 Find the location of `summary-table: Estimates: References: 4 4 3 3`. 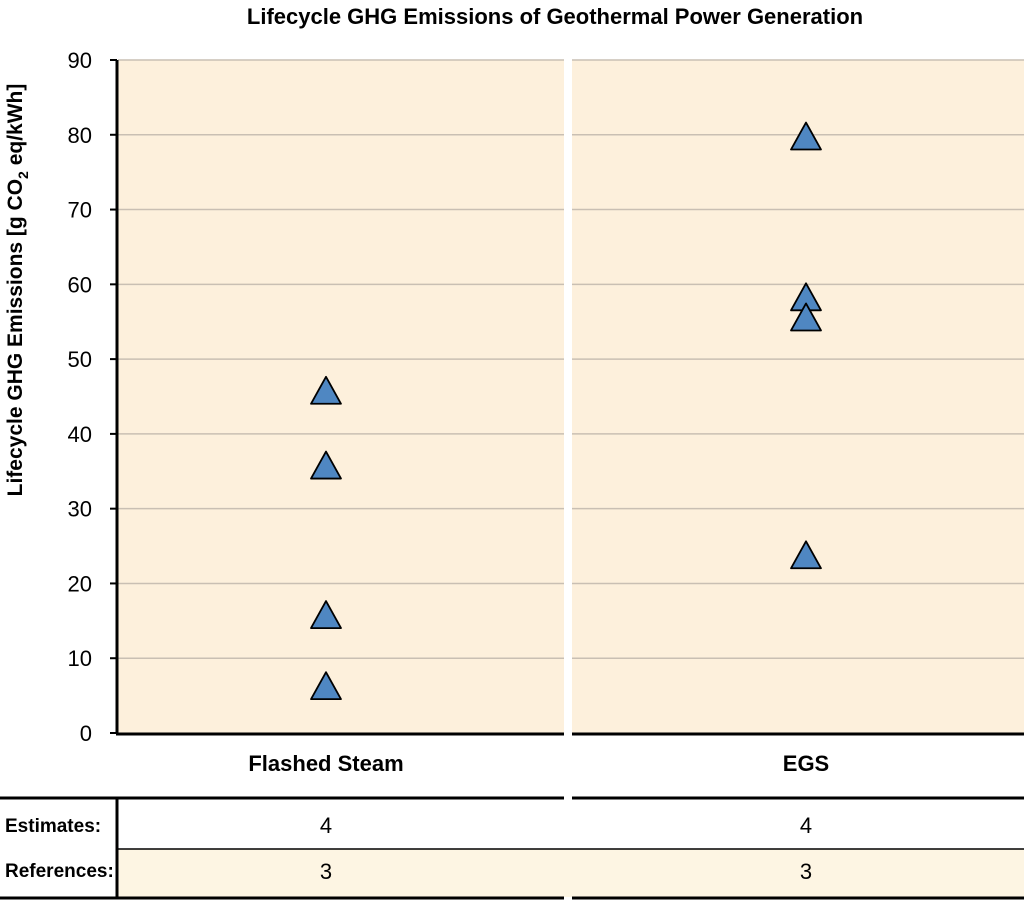

summary-table: Estimates: References: 4 4 3 3 is located at coordinates (512, 848).